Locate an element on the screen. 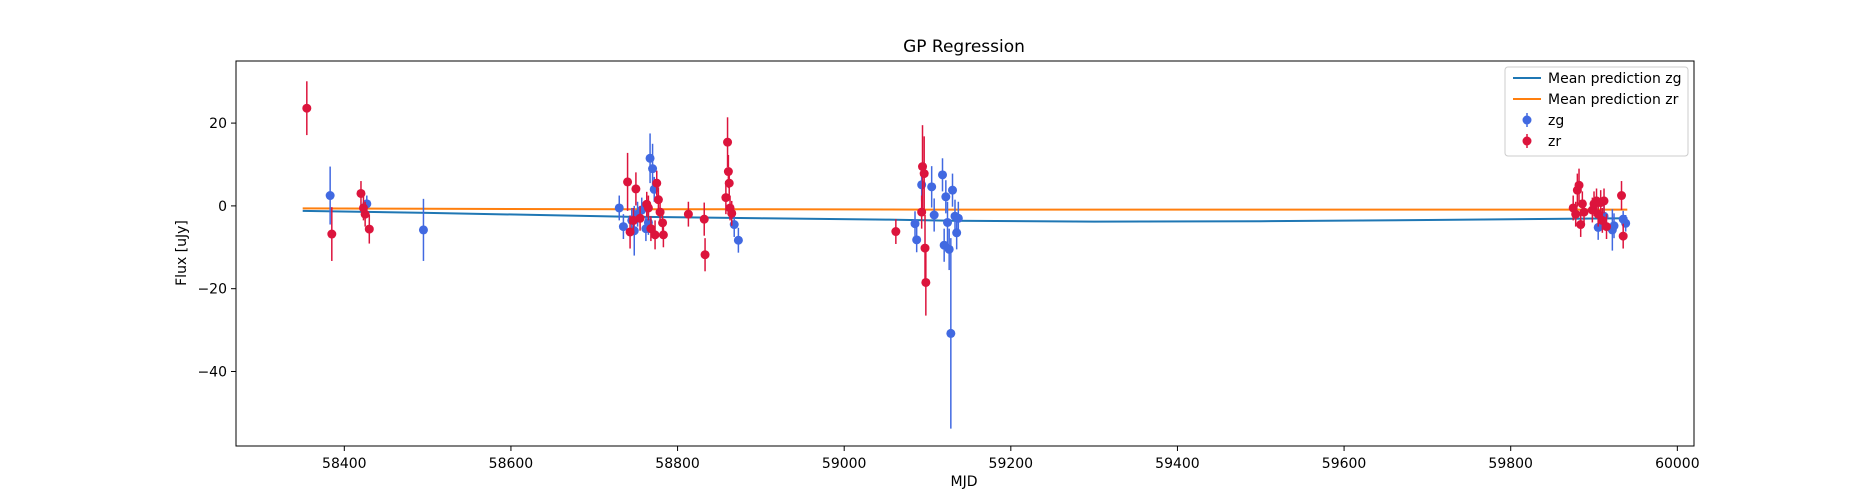 The image size is (1875, 500). legend-label-zr: zr is located at coordinates (1554, 142).